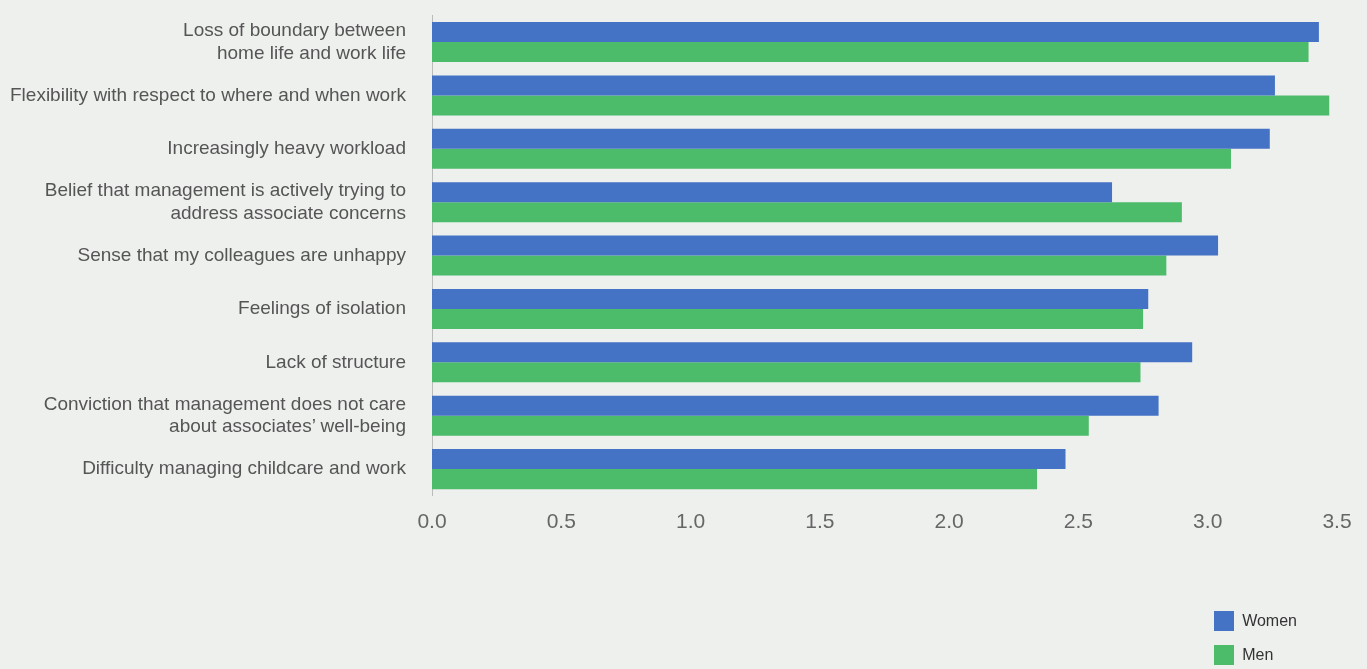  What do you see at coordinates (244, 468) in the screenshot?
I see `y-tick-label: Difficulty managing childcare and work` at bounding box center [244, 468].